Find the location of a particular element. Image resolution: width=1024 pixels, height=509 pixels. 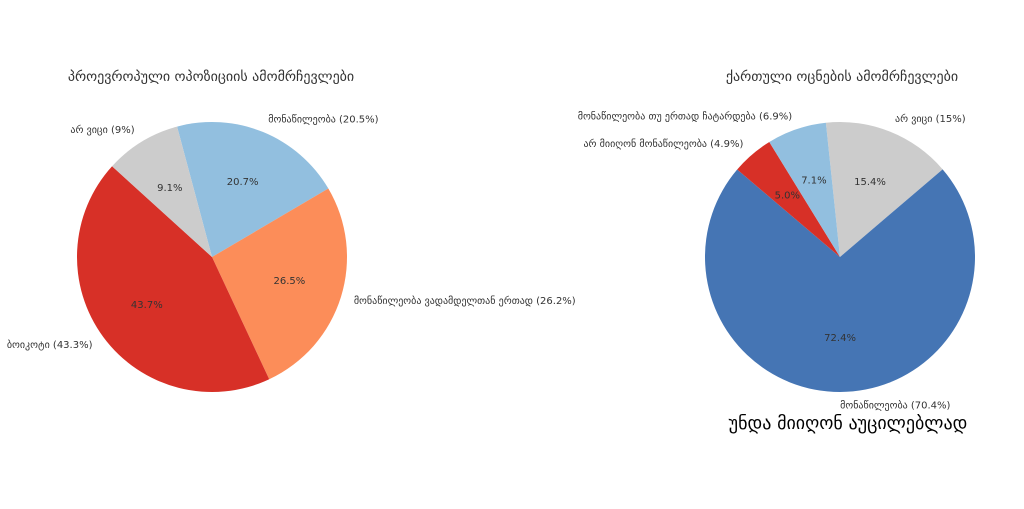

annotation: უნდა მიიღონ აუცილებლად is located at coordinates (848, 423).